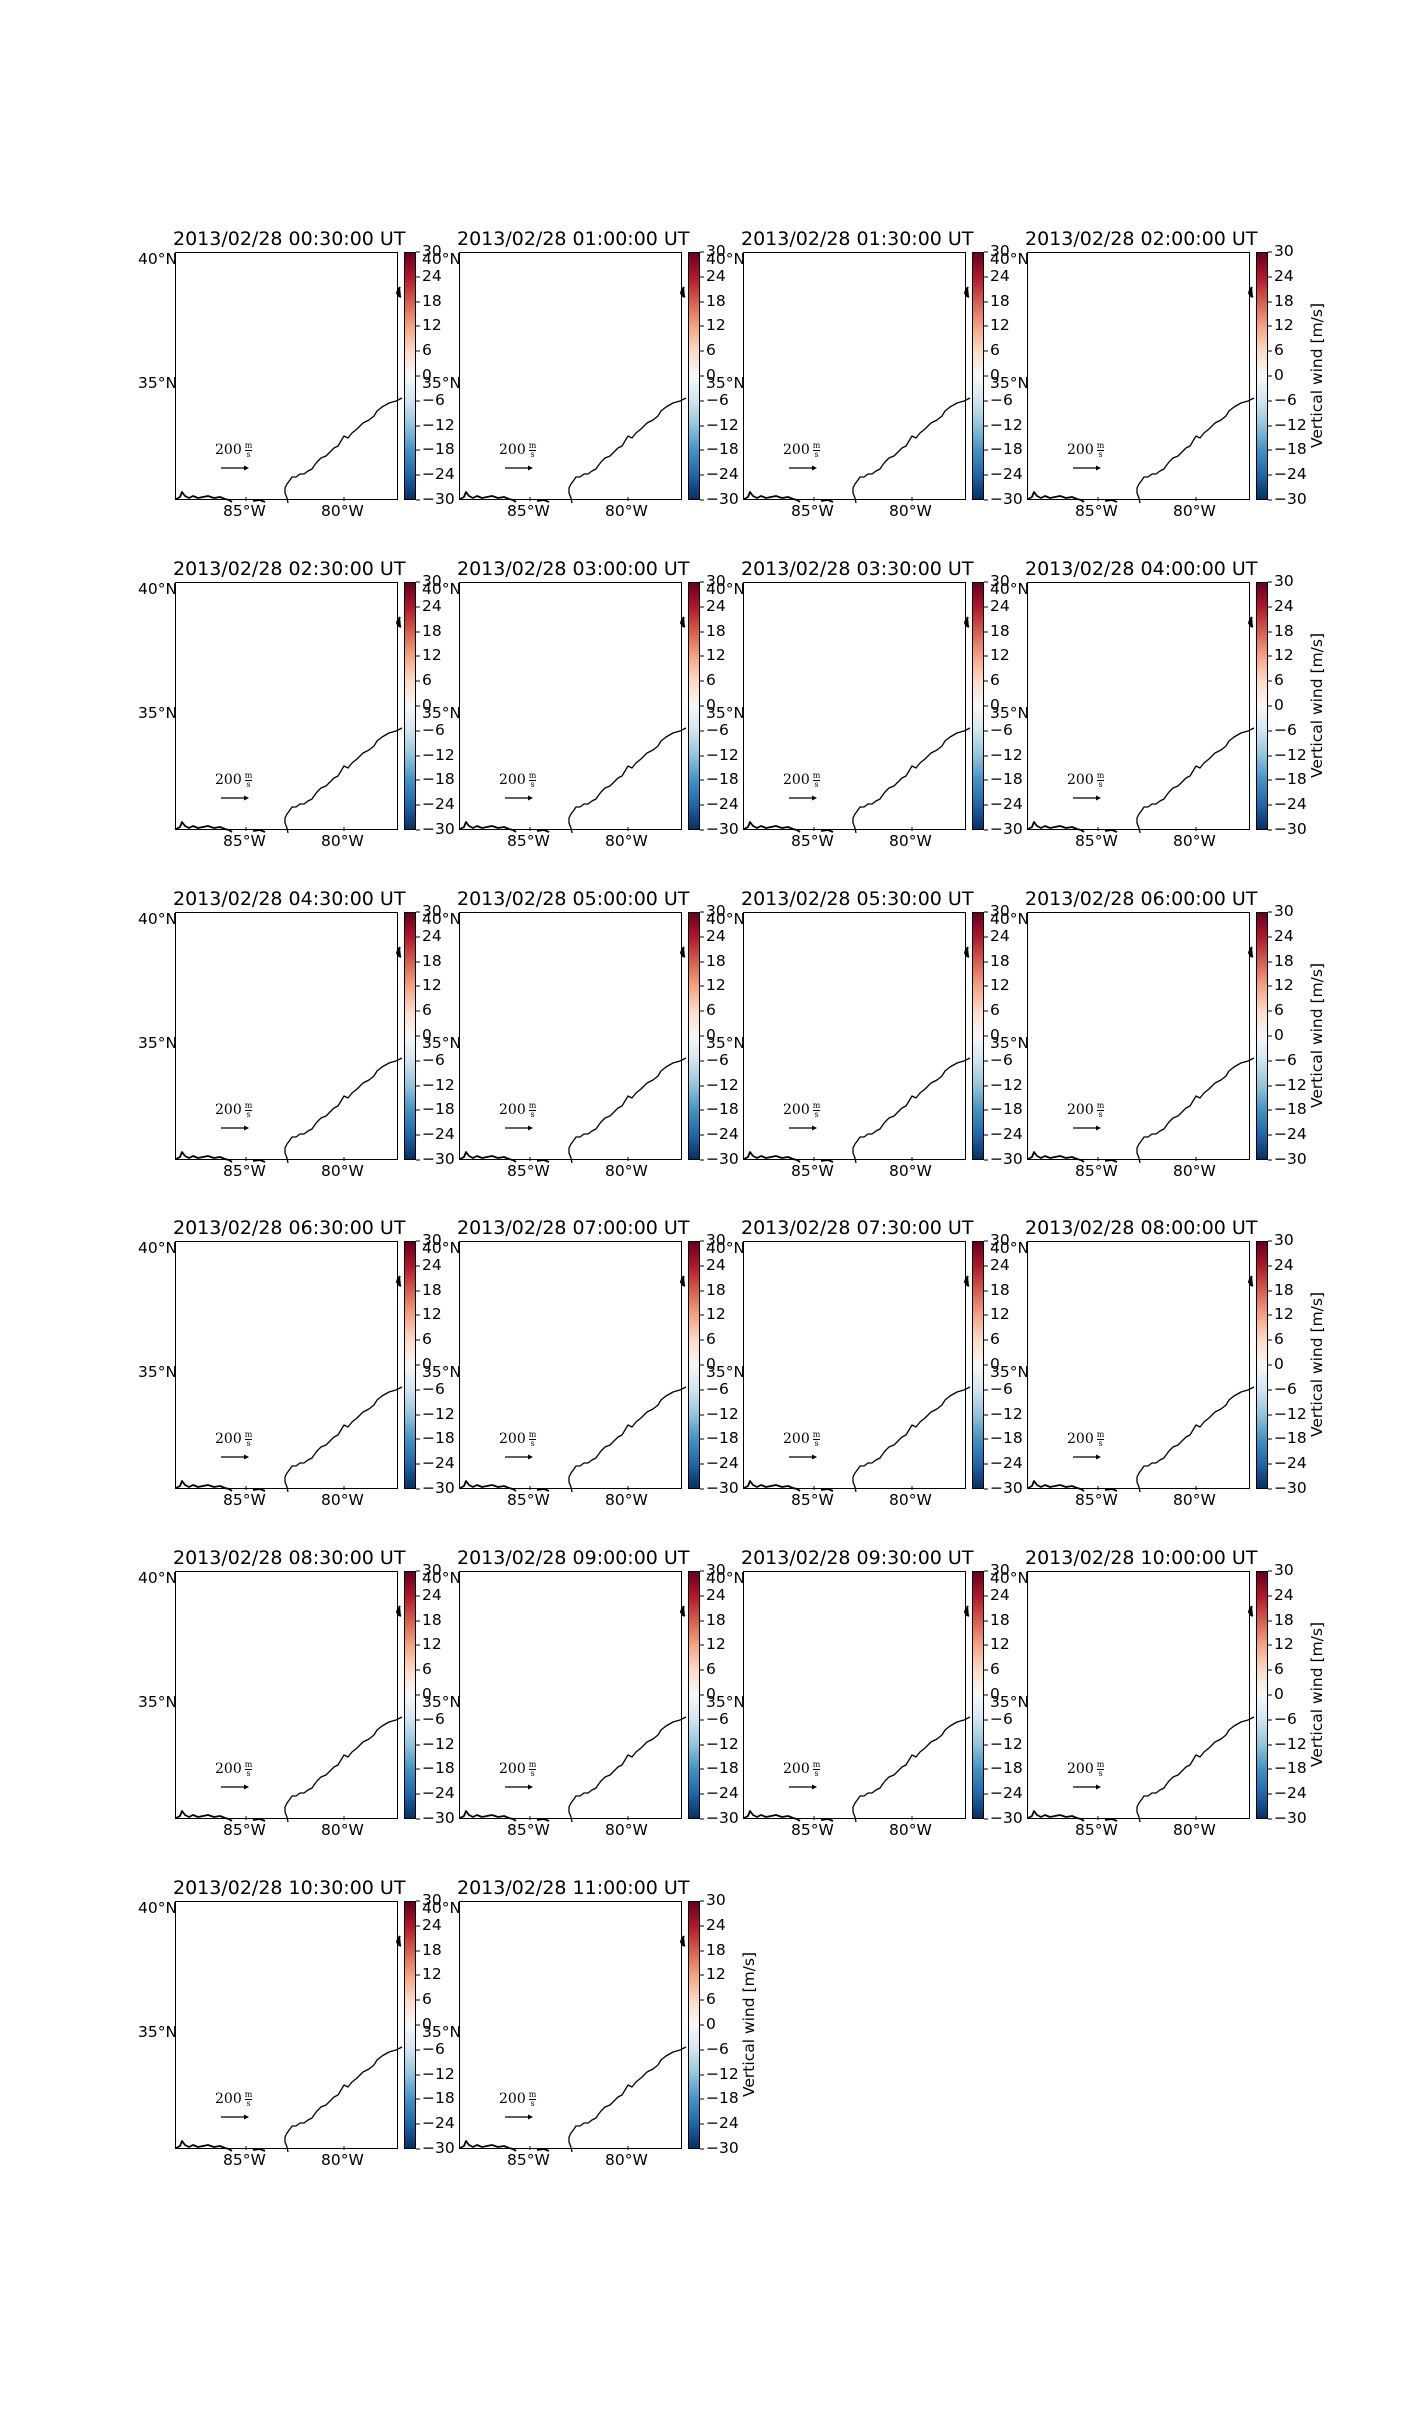  Describe the element at coordinates (1100, 1435) in the screenshot. I see `quiver-unit-numerator: m` at that location.